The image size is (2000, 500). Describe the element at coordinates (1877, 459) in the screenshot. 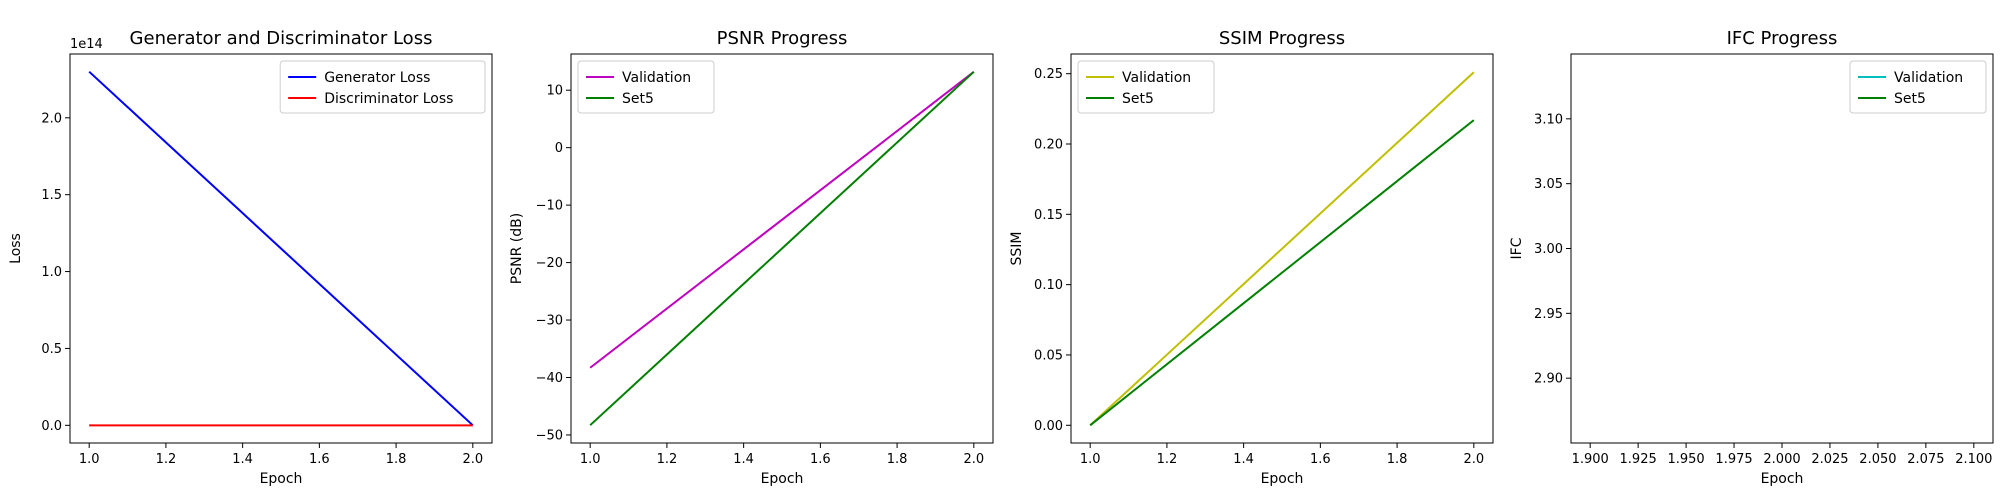

I see `x-tick-label: 2.050` at that location.